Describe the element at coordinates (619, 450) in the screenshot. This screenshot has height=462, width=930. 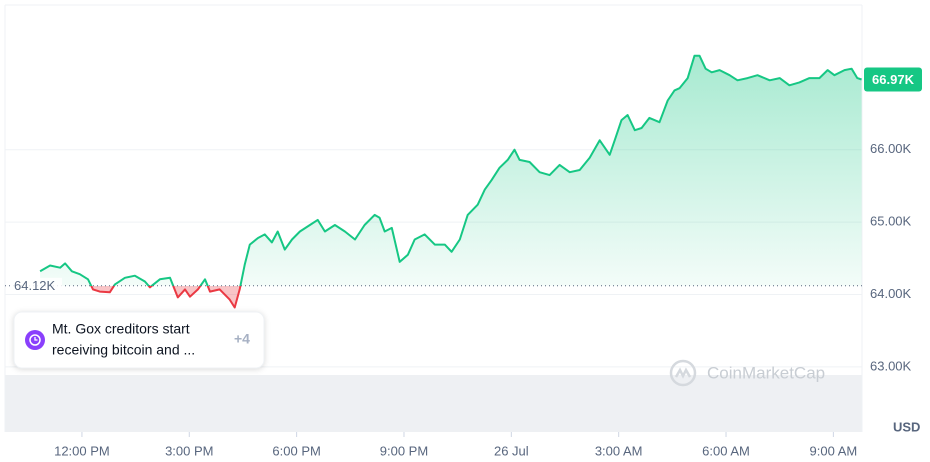
I see `x-tick-label: 3:00 AM` at that location.